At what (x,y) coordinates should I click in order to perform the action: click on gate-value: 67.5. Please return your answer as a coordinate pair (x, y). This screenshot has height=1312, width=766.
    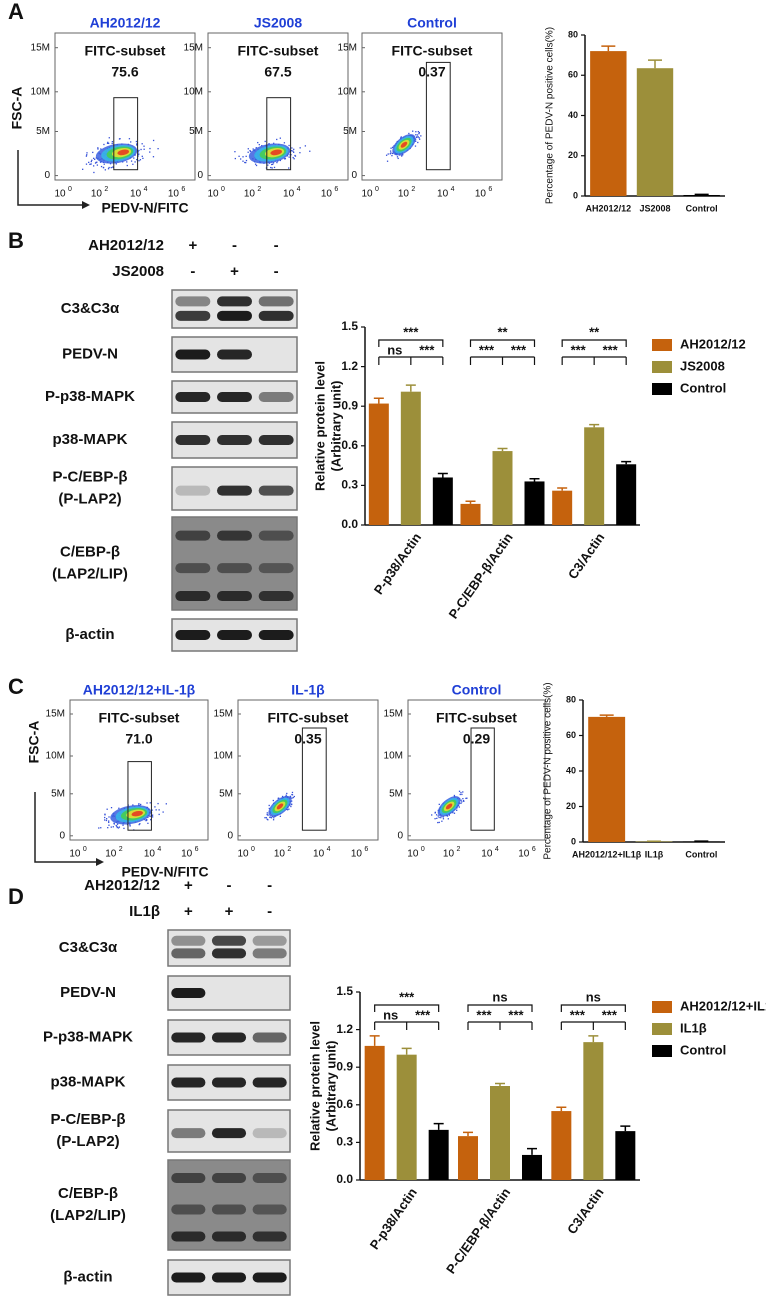
    Looking at the image, I should click on (277, 72).